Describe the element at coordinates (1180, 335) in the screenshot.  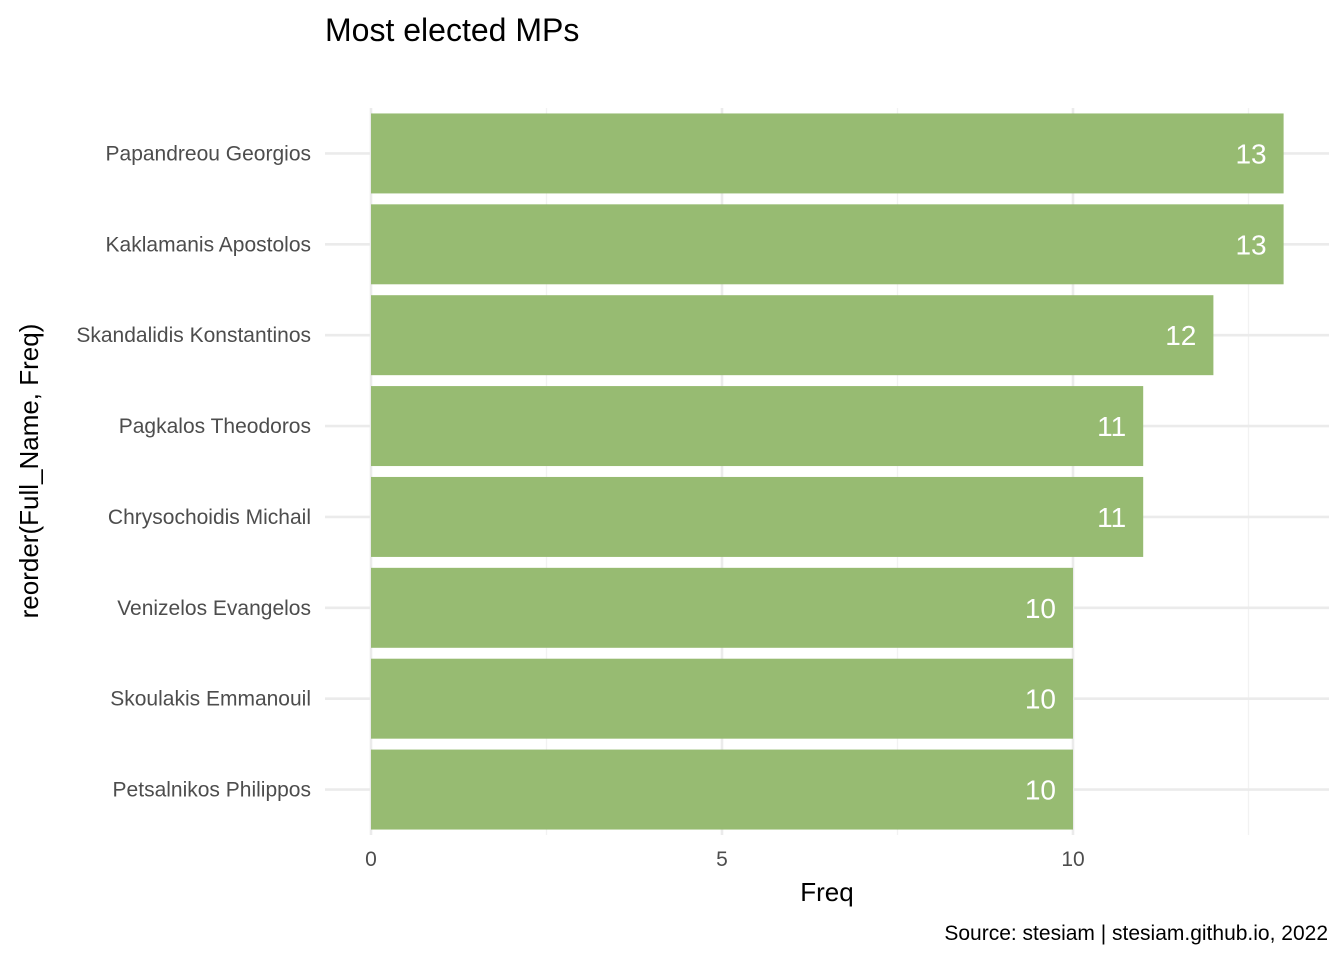
I see `bar-value-label: 12` at that location.